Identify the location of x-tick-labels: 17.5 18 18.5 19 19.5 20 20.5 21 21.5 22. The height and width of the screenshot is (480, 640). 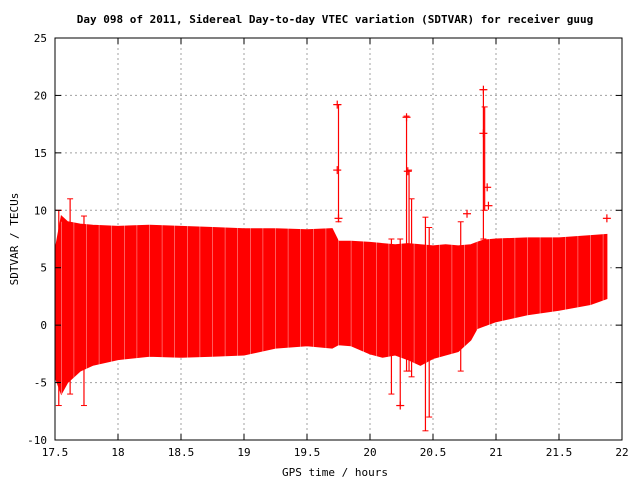
(335, 452).